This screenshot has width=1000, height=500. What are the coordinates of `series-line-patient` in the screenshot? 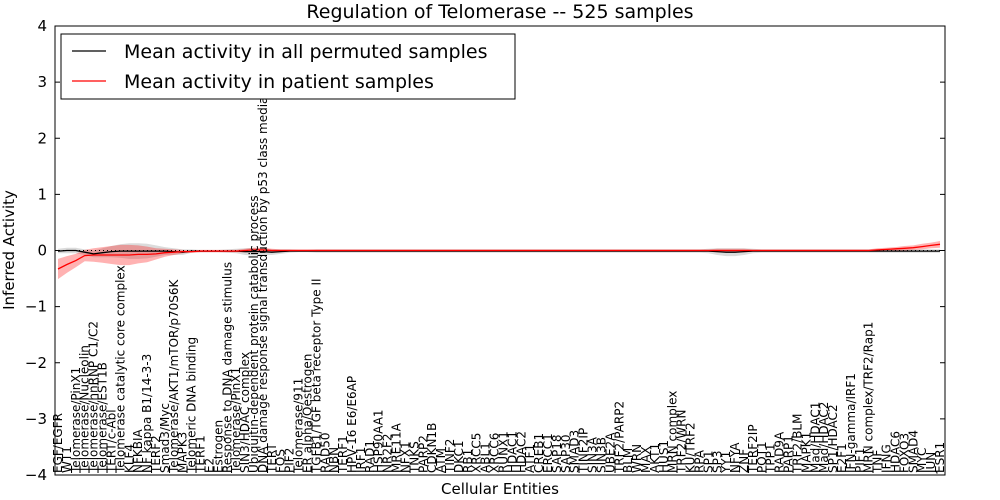 It's located at (499, 256).